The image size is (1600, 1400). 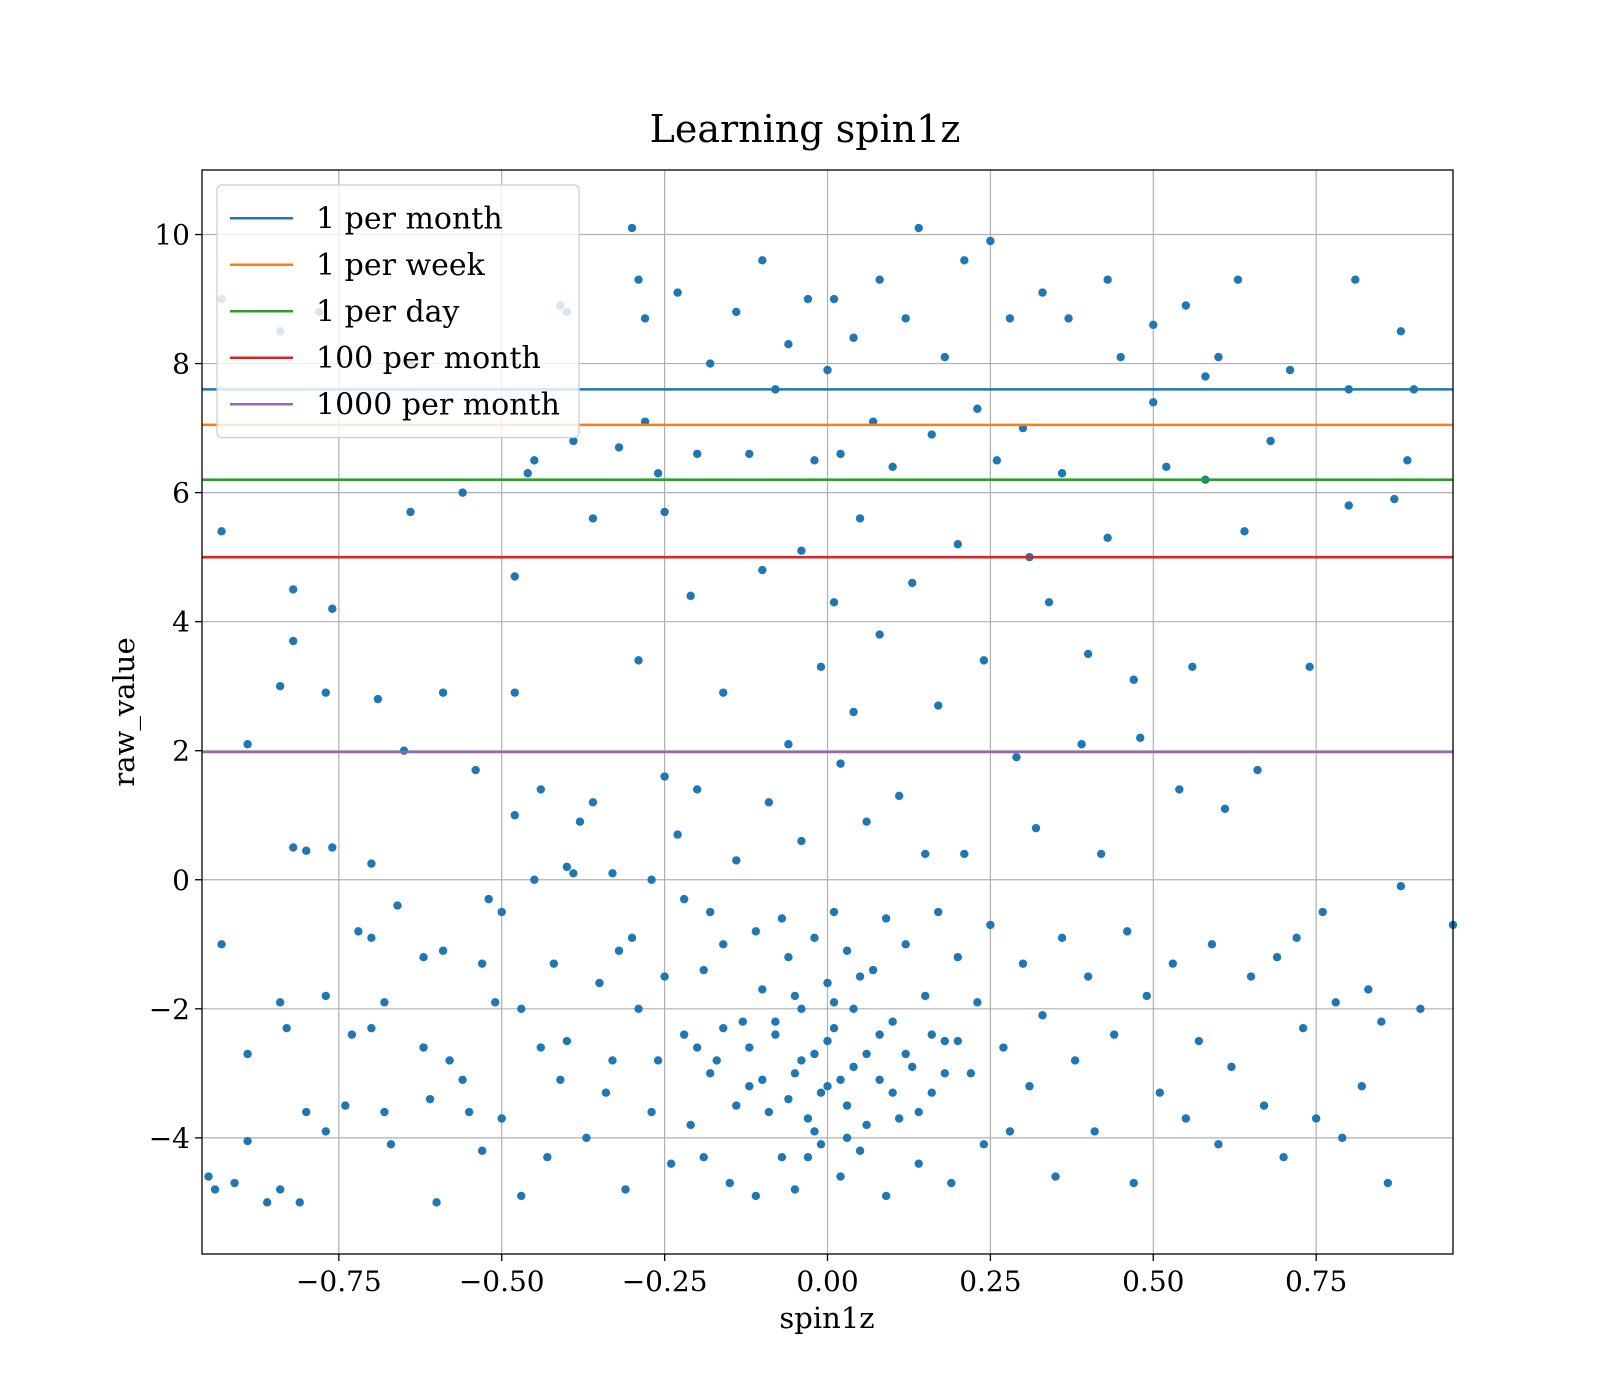 What do you see at coordinates (339, 1281) in the screenshot?
I see `x-tick-label: −0.75` at bounding box center [339, 1281].